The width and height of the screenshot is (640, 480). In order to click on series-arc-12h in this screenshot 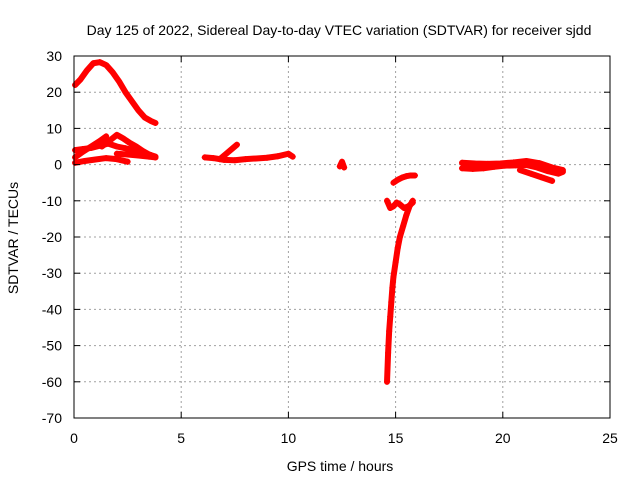, I will do `click(342, 164)`.